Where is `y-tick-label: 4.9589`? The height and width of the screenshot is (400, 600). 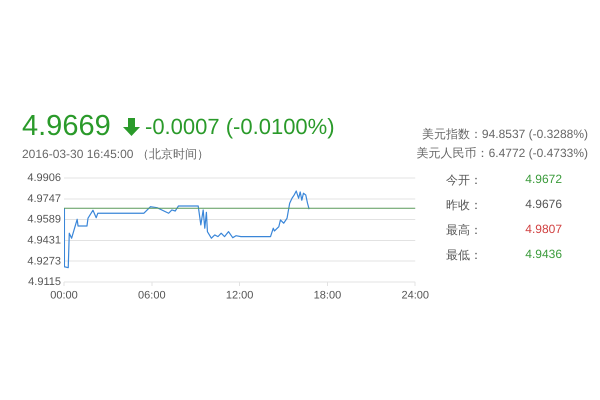
y-tick-label: 4.9589 is located at coordinates (44, 220).